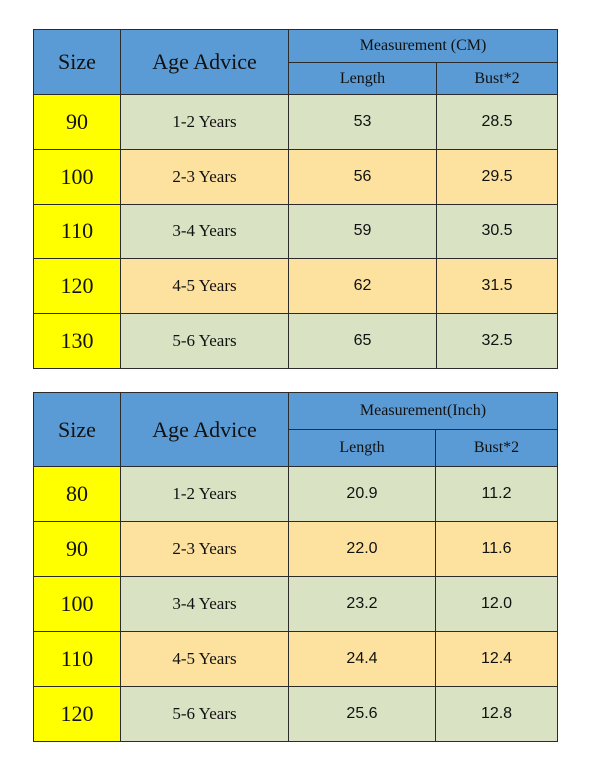 The image size is (594, 768). Describe the element at coordinates (496, 549) in the screenshot. I see `bust-cell: 11.6` at that location.